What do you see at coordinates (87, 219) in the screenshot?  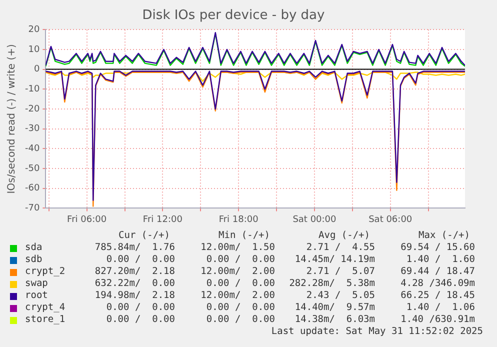 I see `x-tick-label: Fri 06:00` at bounding box center [87, 219].